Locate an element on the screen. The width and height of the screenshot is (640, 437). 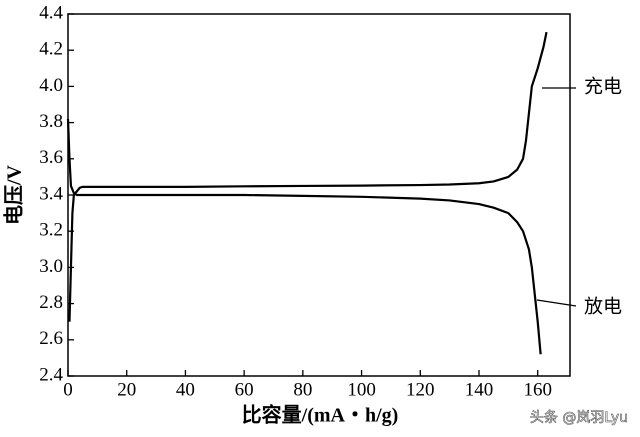
y-tick-label: 4.4 is located at coordinates (51, 12).